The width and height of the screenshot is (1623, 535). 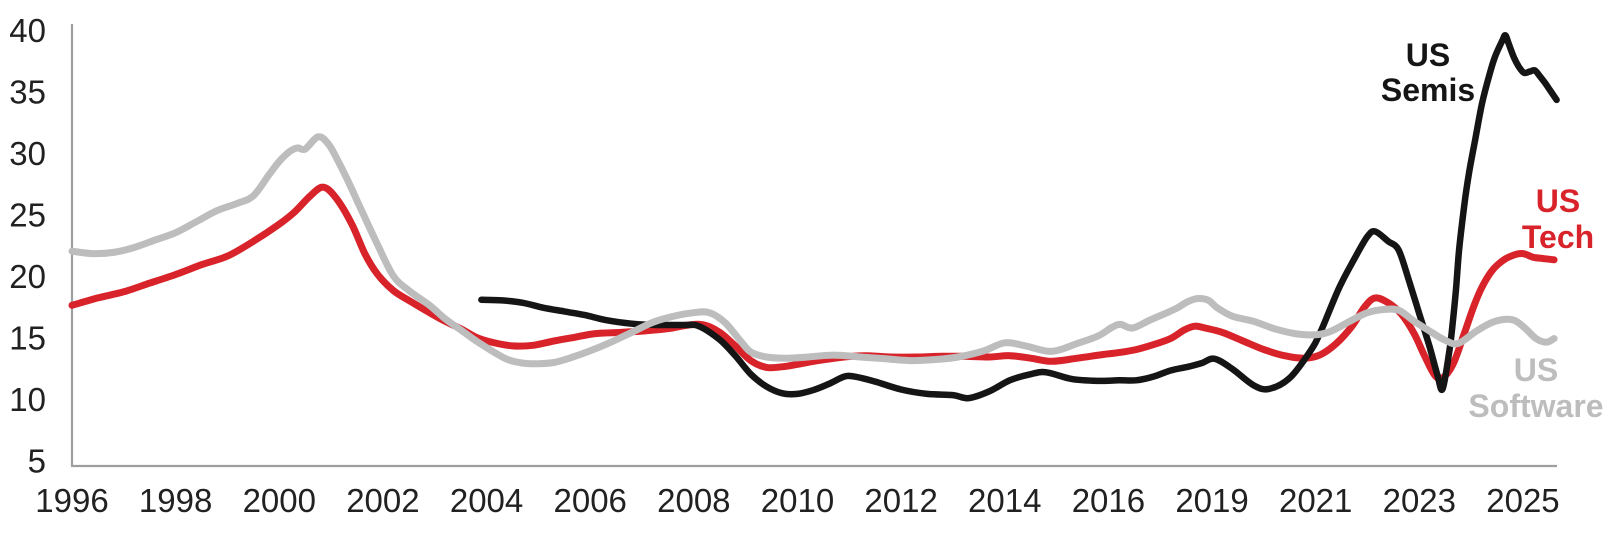 What do you see at coordinates (589, 500) in the screenshot?
I see `x-tick-label: 2006` at bounding box center [589, 500].